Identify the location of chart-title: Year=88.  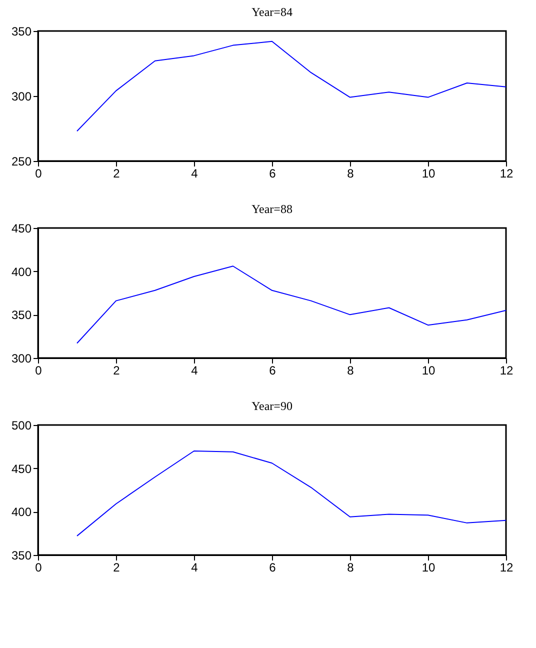
(272, 209).